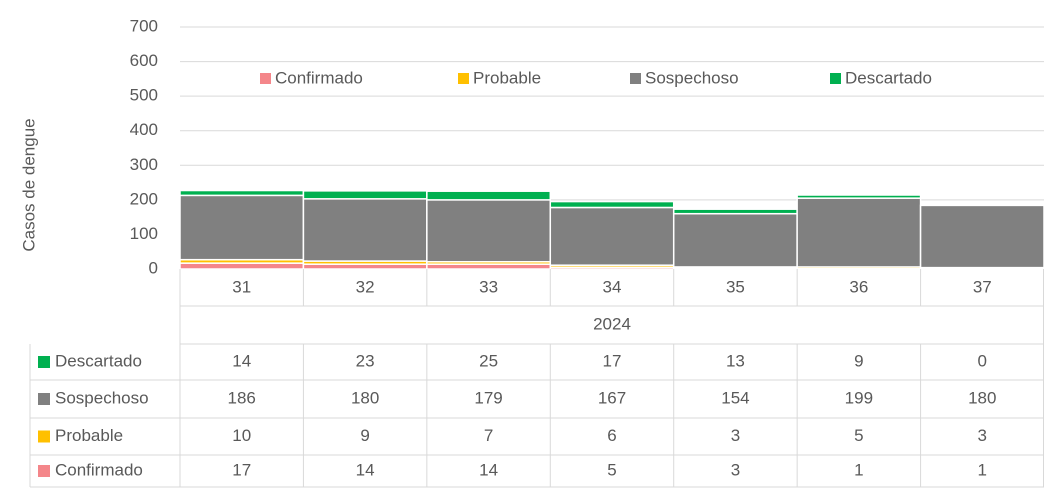  I want to click on table-cell: 7, so click(488, 435).